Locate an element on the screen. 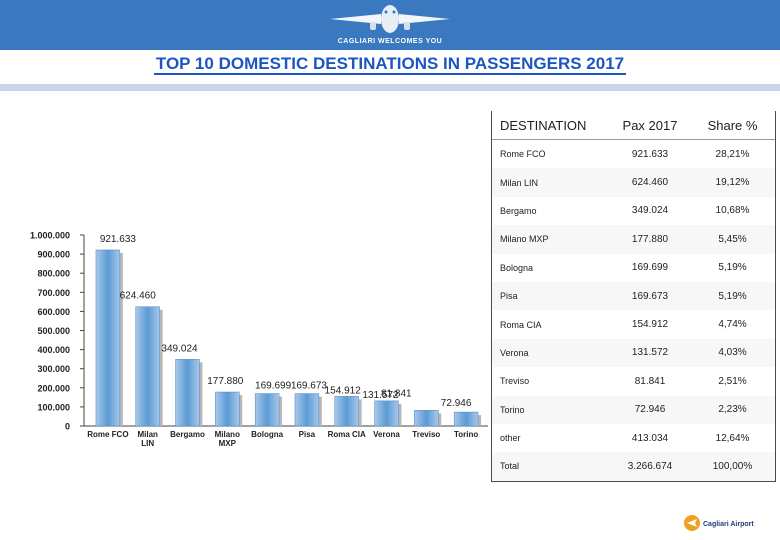 The height and width of the screenshot is (540, 780). cell-share: 2,51% is located at coordinates (732, 381).